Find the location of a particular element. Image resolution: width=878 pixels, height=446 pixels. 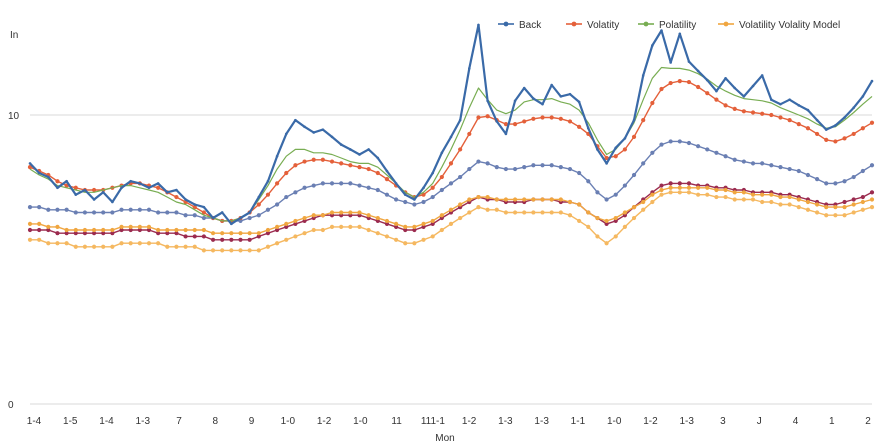

legend-item: Polatility is located at coordinates (667, 25).